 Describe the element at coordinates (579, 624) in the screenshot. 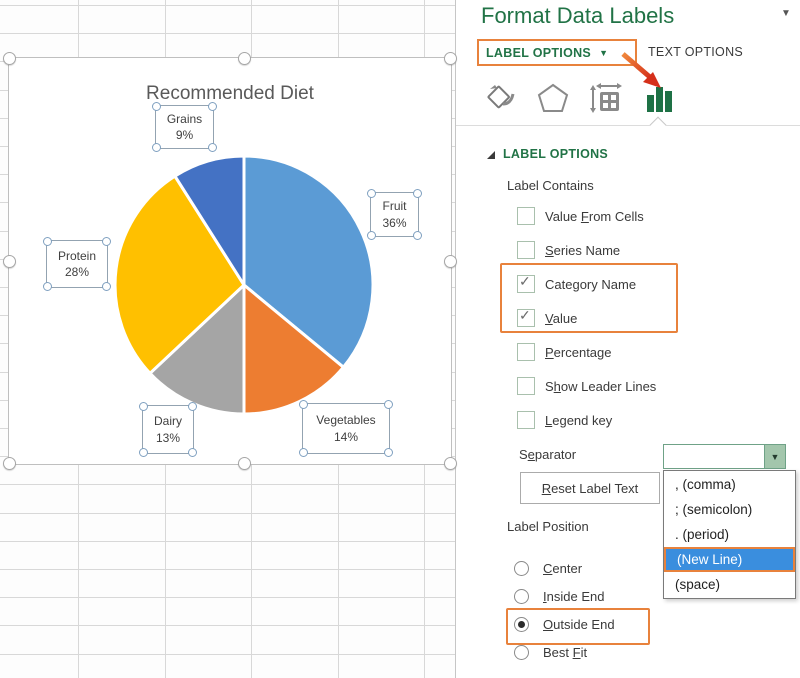

I see `outside-end-radio-label: Outside End` at that location.